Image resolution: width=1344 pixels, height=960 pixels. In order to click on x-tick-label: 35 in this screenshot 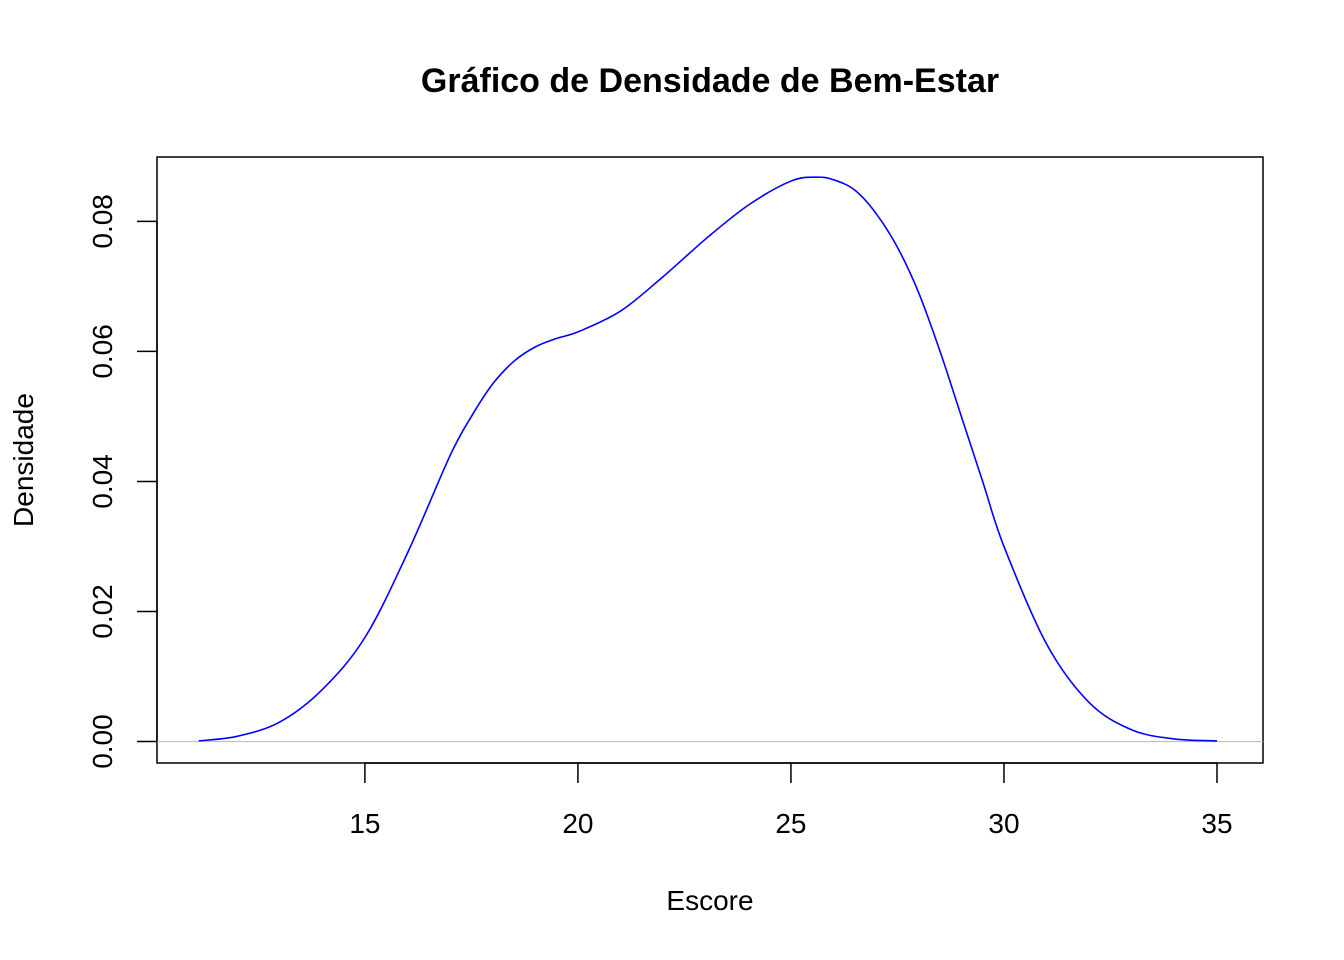, I will do `click(1216, 823)`.